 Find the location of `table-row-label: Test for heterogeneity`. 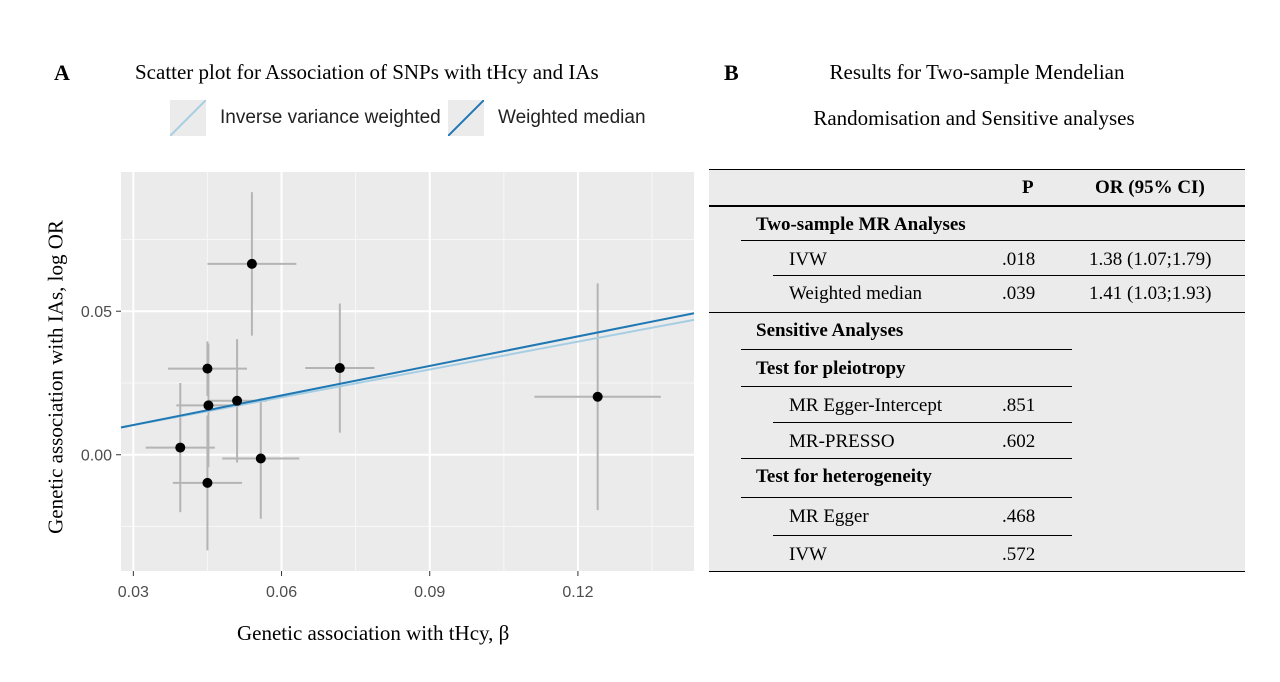

table-row-label: Test for heterogeneity is located at coordinates (844, 476).